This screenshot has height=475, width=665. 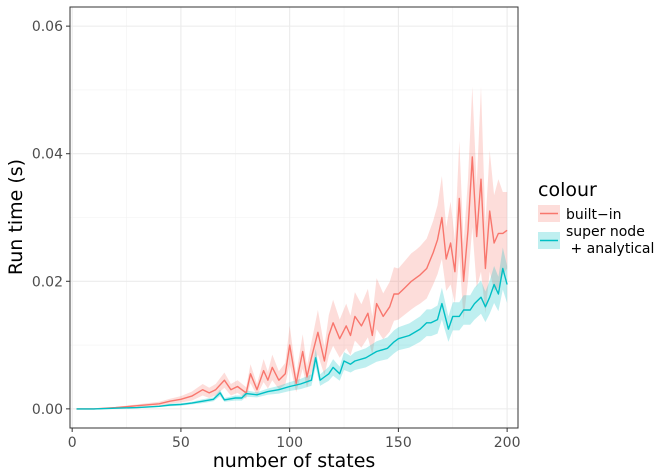 I want to click on y-tick-labels: 0.00 0.02 0.04 0.06, so click(x=47, y=218).